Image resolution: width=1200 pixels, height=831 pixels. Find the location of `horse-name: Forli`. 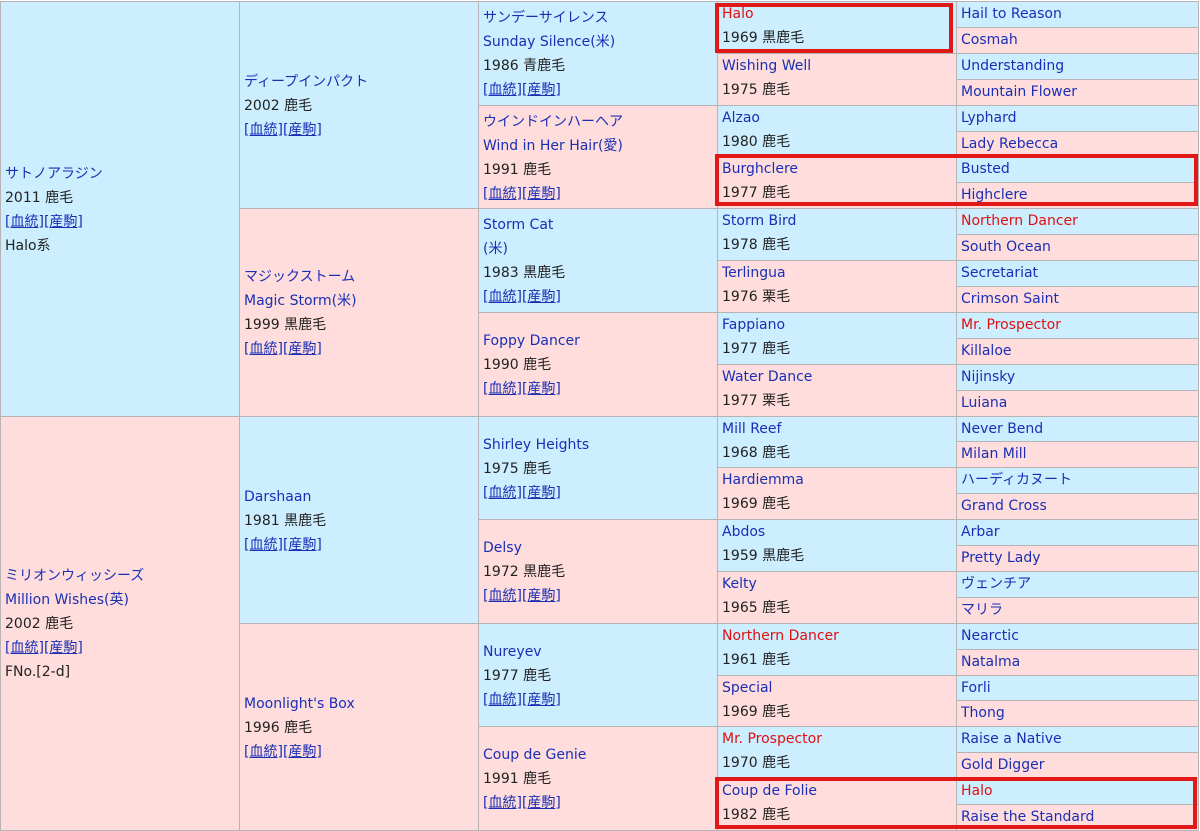

horse-name: Forli is located at coordinates (976, 688).